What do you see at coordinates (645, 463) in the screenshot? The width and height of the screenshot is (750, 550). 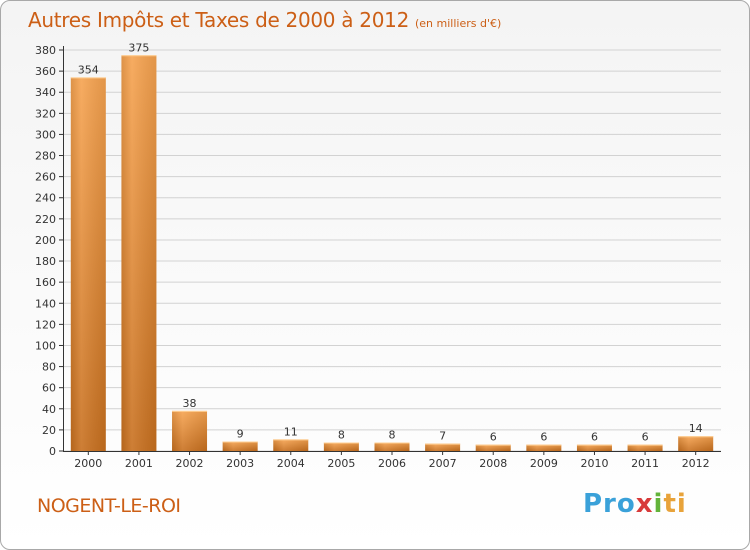 I see `x-tick-label: 2011` at bounding box center [645, 463].